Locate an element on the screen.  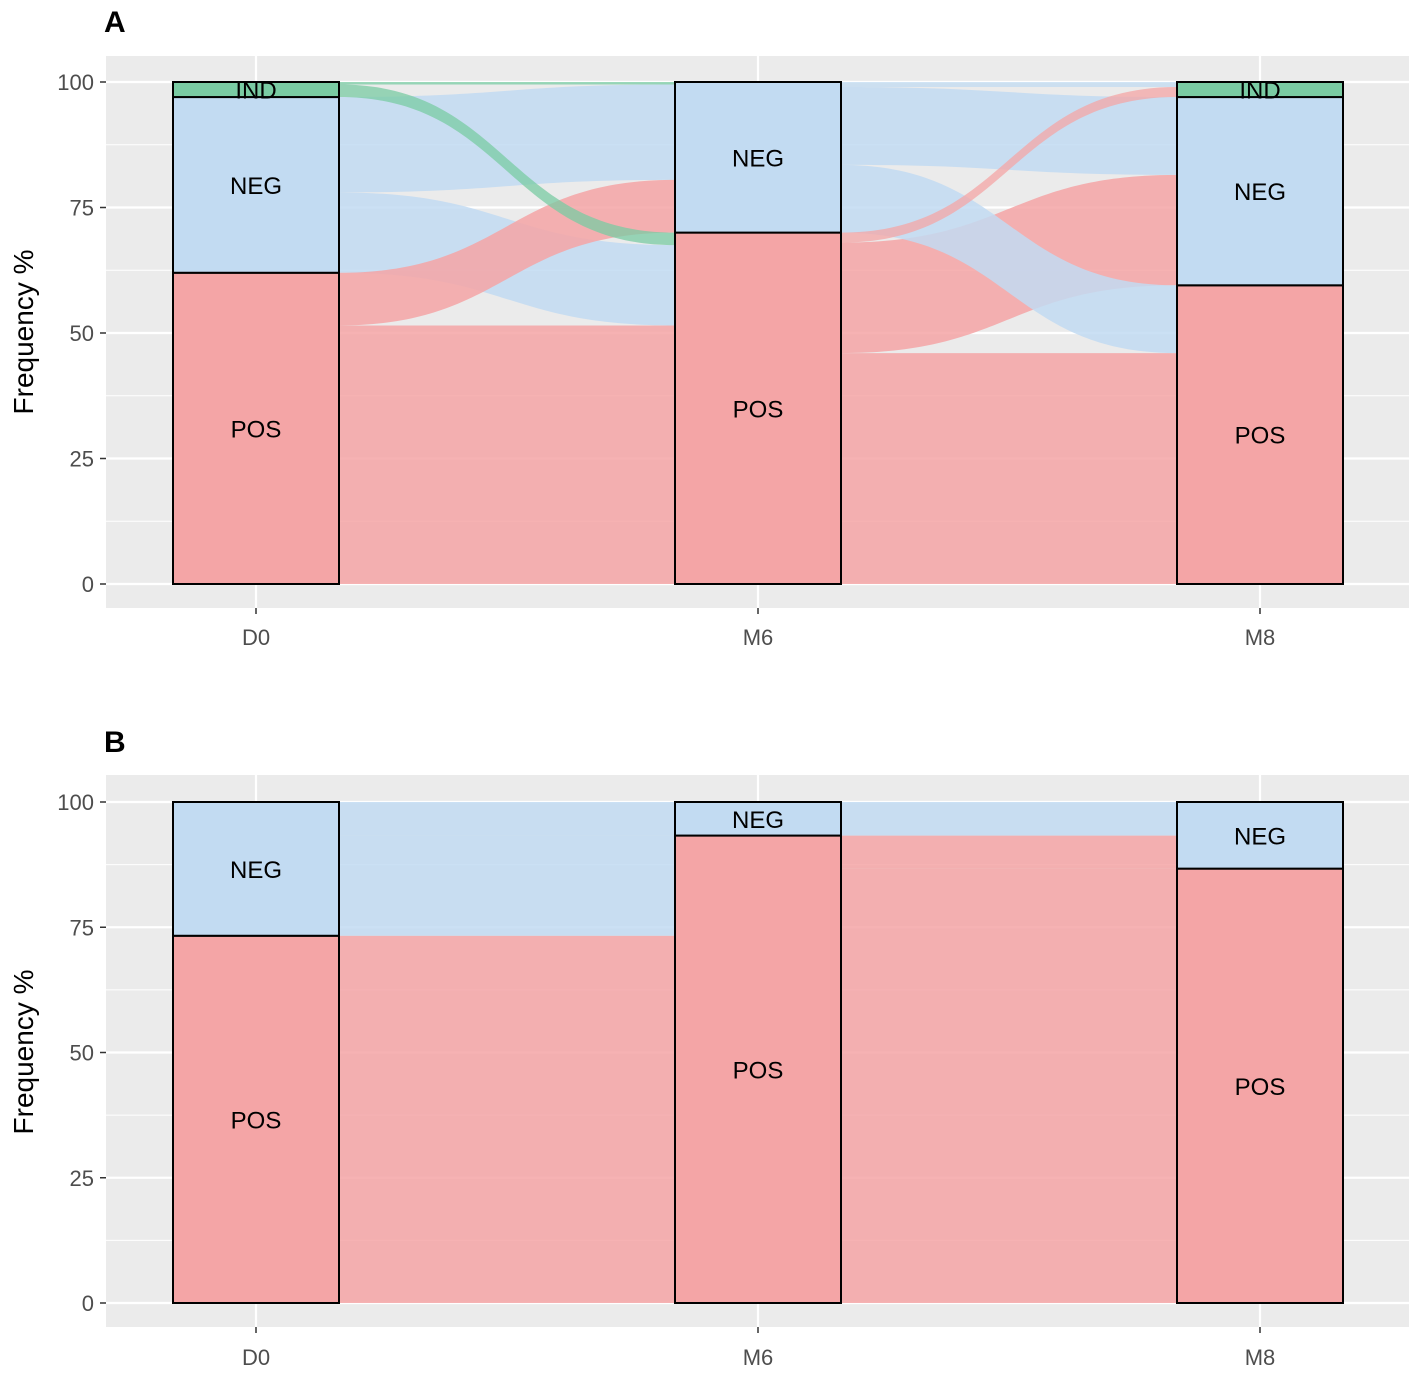
panel-b-flow-m6-pos-to-m8-pos is located at coordinates (1009, 1085).